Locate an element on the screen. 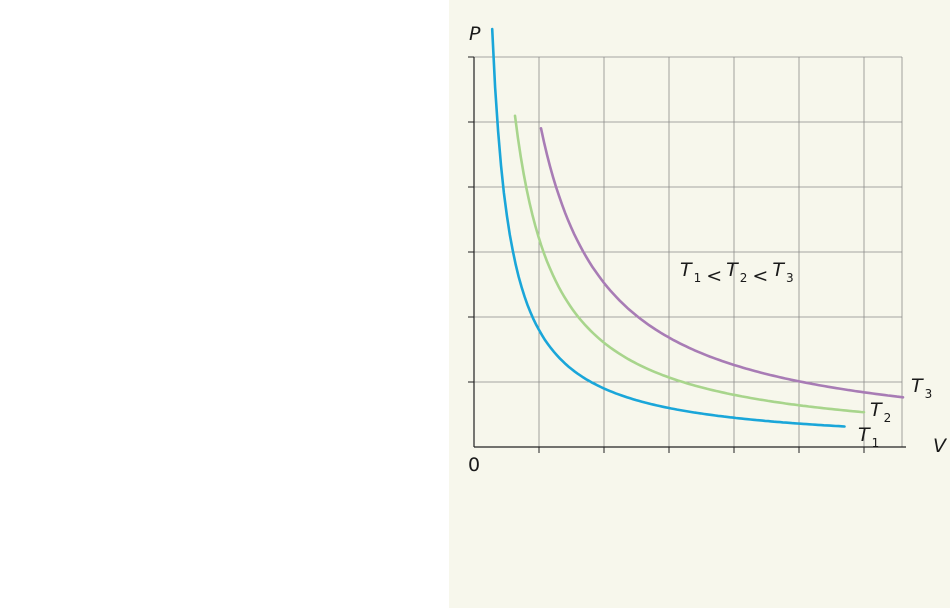 The width and height of the screenshot is (950, 608). y-axis-label: P is located at coordinates (475, 34).